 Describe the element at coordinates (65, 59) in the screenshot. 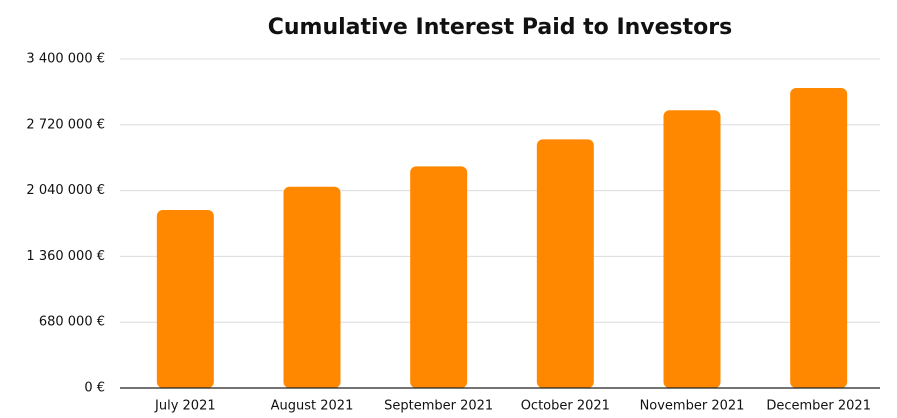

I see `y-tick-label: 3 400 000 €` at that location.